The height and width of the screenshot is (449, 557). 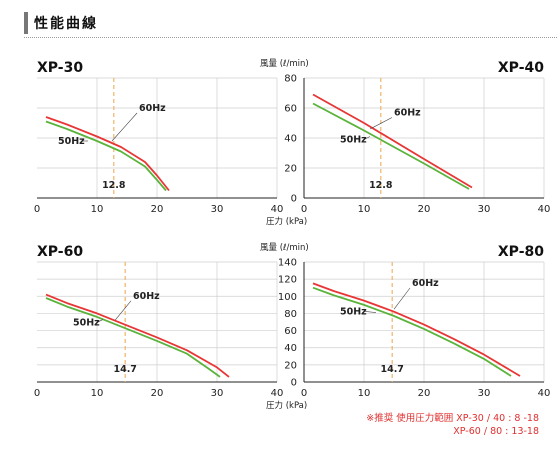 I want to click on header-bar, so click(x=26, y=23).